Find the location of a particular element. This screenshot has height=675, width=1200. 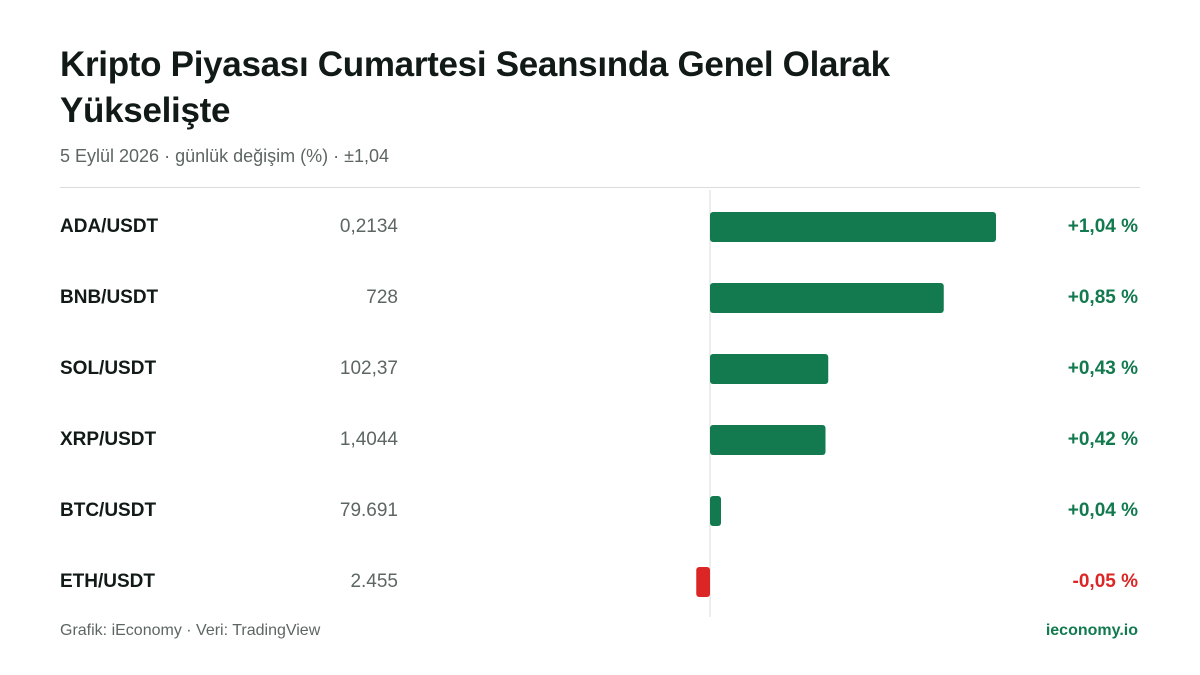

price-label: 728 is located at coordinates (382, 297).